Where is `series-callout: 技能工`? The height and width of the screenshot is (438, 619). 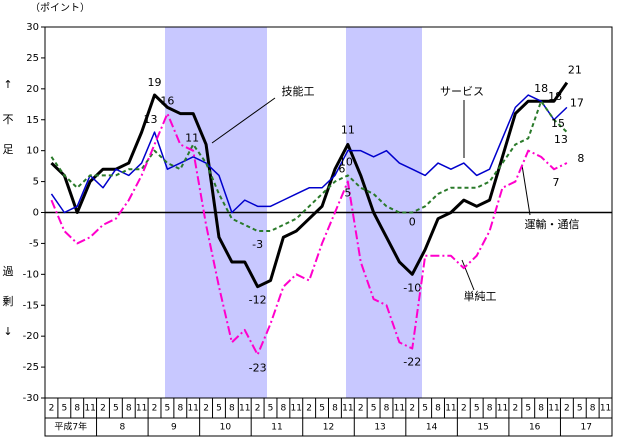
series-callout: 技能工 is located at coordinates (298, 91).